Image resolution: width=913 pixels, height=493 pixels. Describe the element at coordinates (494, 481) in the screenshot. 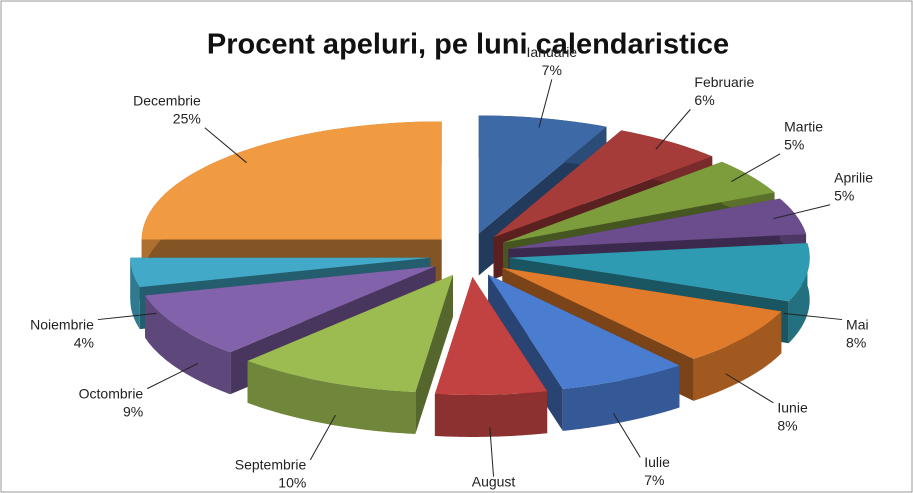

I see `category-label: August` at that location.